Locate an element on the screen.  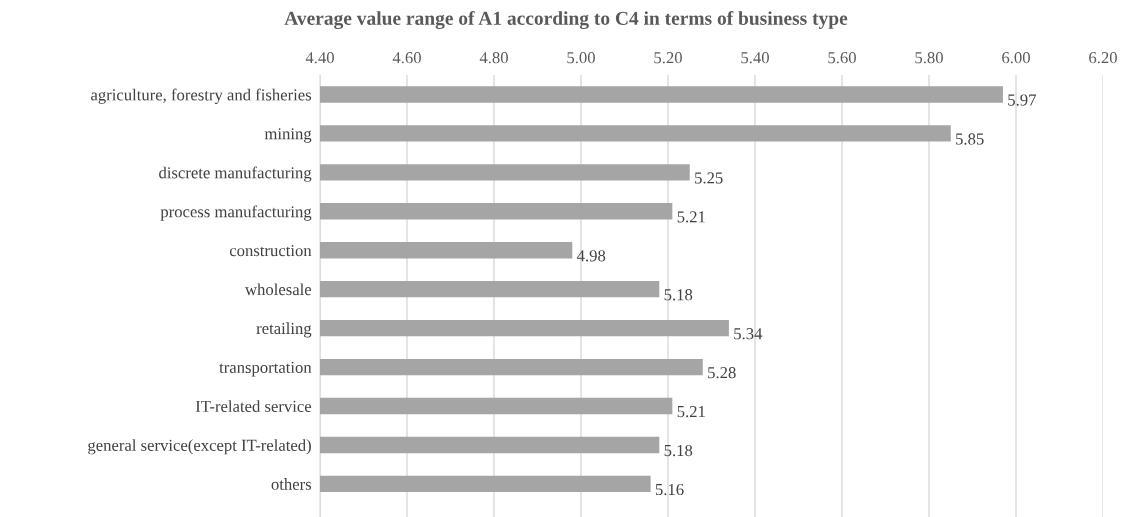
x-tick-label: 5.40 is located at coordinates (755, 58).